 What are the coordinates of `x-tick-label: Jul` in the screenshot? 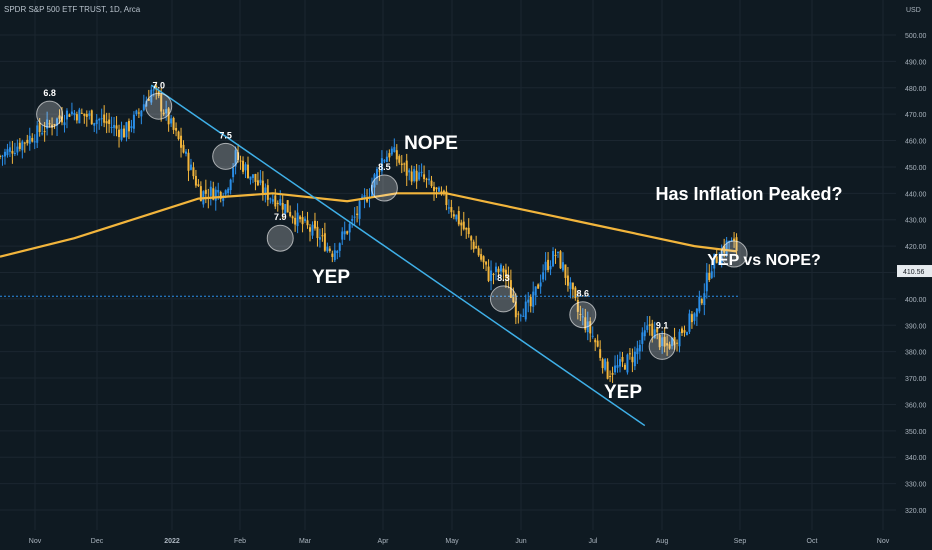 It's located at (593, 541).